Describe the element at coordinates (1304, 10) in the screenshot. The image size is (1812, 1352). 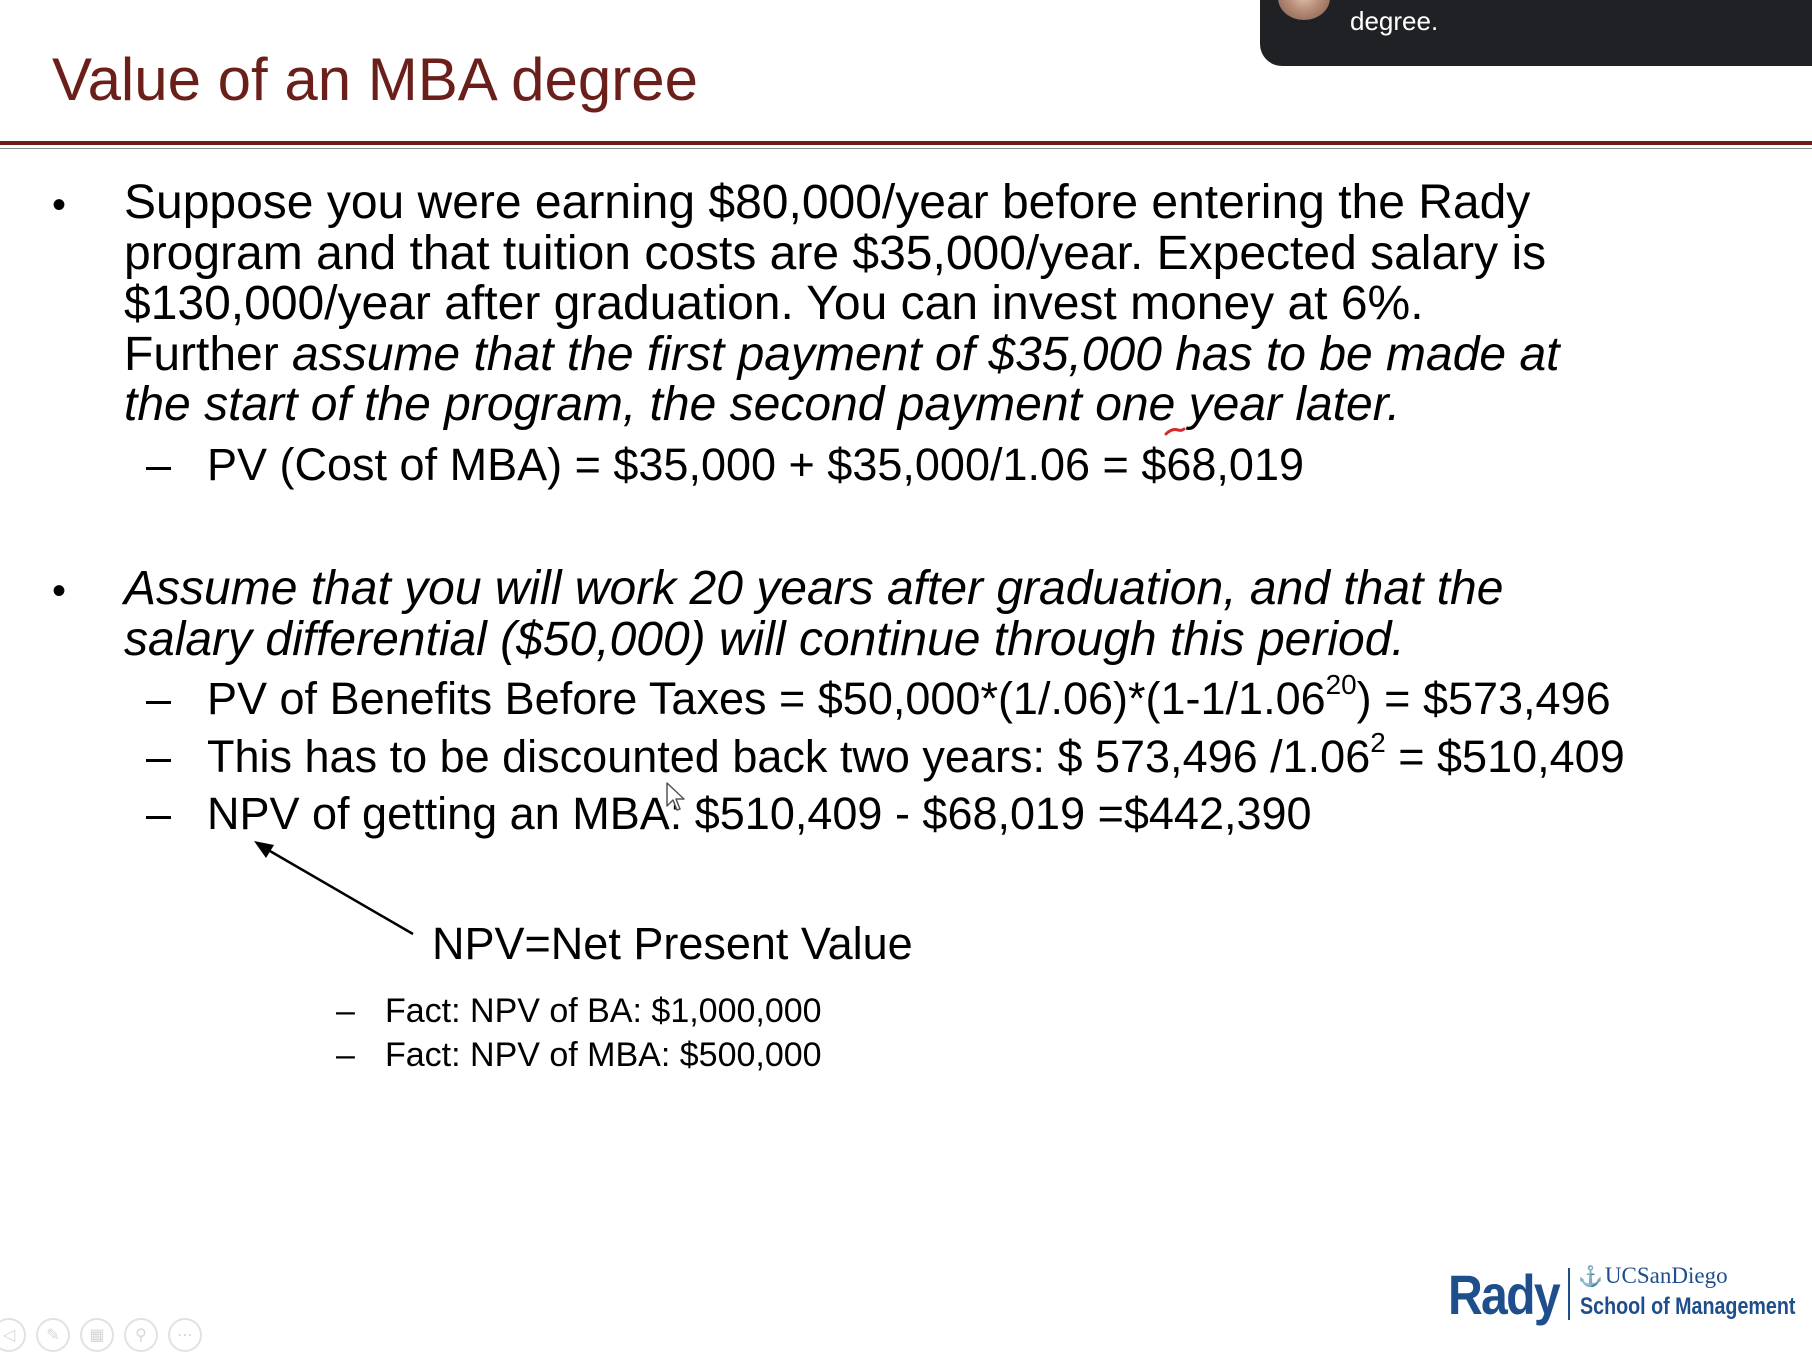
I see `presenter-avatar` at that location.